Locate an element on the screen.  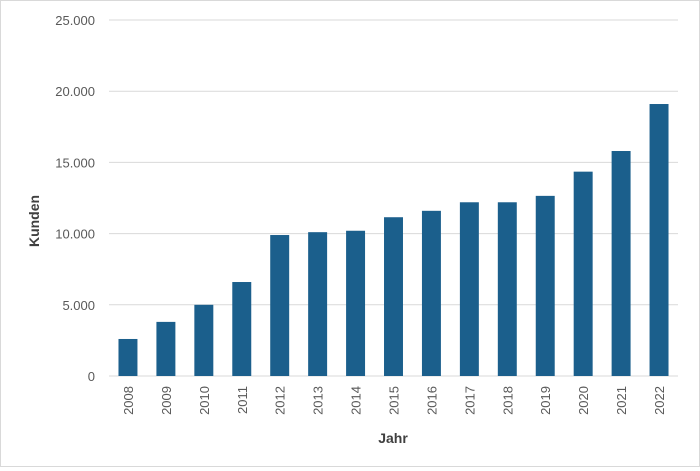
bar-2017 is located at coordinates (469, 289).